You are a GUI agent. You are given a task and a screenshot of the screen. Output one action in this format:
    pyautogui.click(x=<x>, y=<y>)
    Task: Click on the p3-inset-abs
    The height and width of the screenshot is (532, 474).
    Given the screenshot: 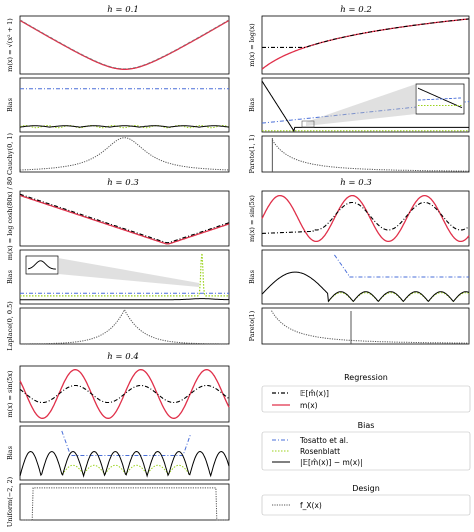 What is the action you would take?
    pyautogui.click(x=42, y=265)
    